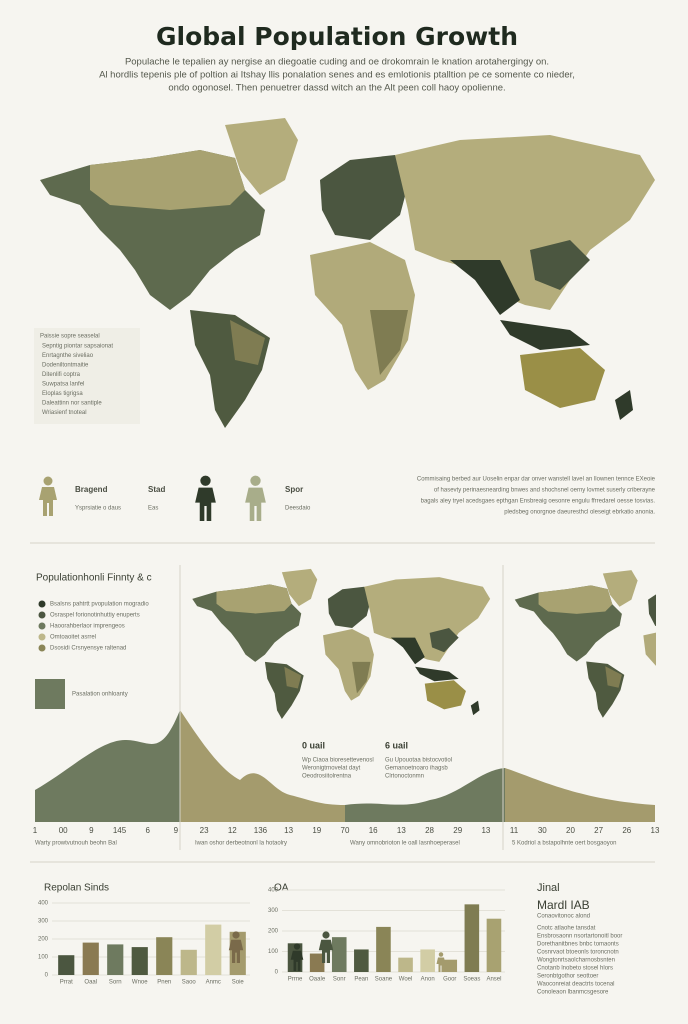 This screenshot has height=1024, width=688. I want to click on side-line: Waoconreiat deactrts tocenal, so click(575, 985).